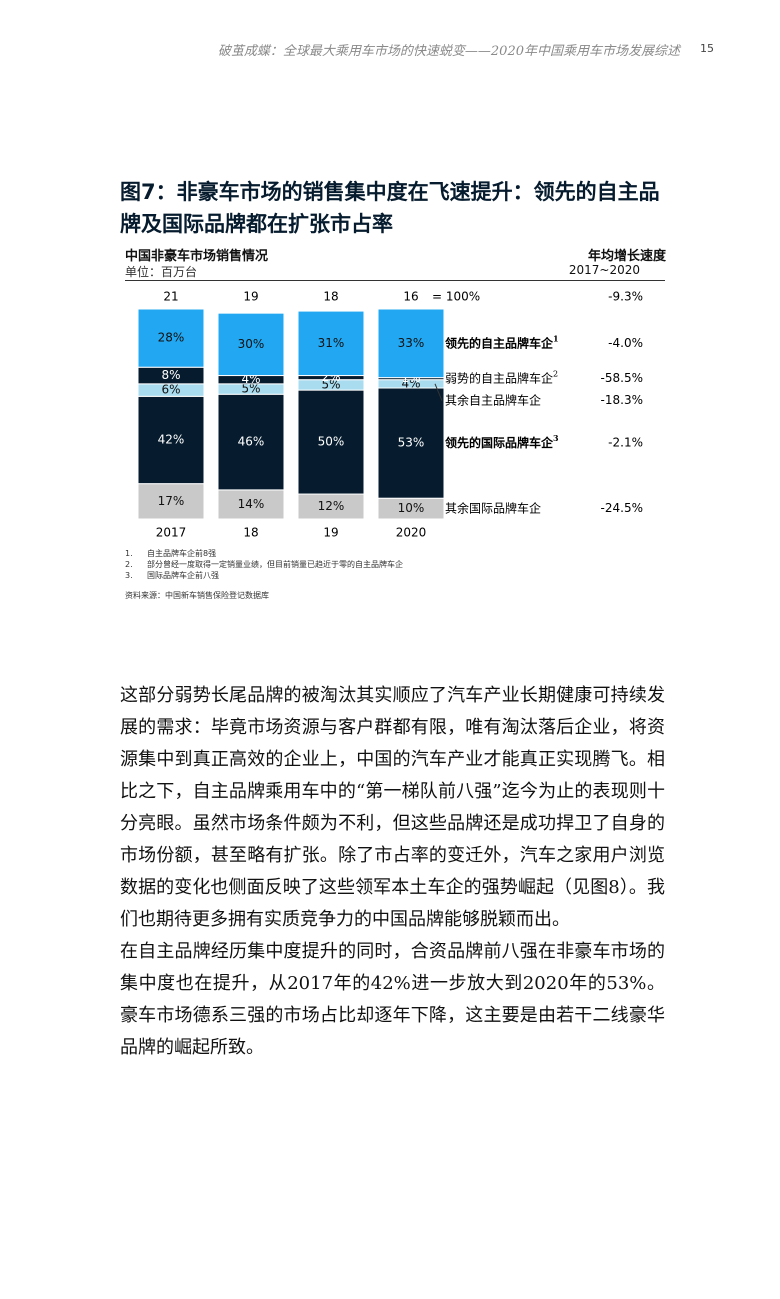 The image size is (780, 1299). I want to click on totals-label: = 100%, so click(456, 297).